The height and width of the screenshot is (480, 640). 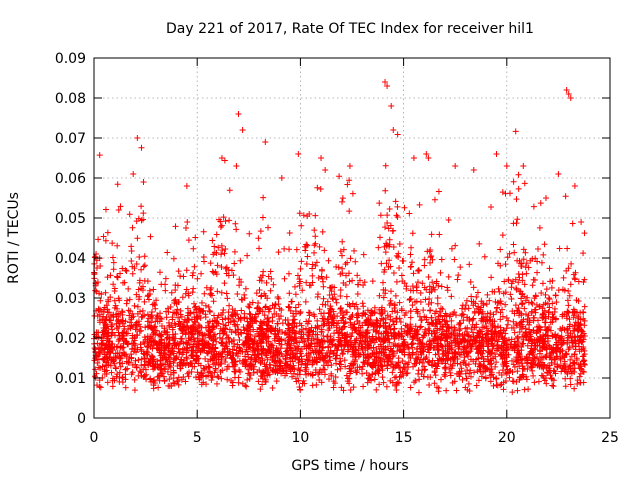 I want to click on x-tick-label: 10, so click(x=300, y=438).